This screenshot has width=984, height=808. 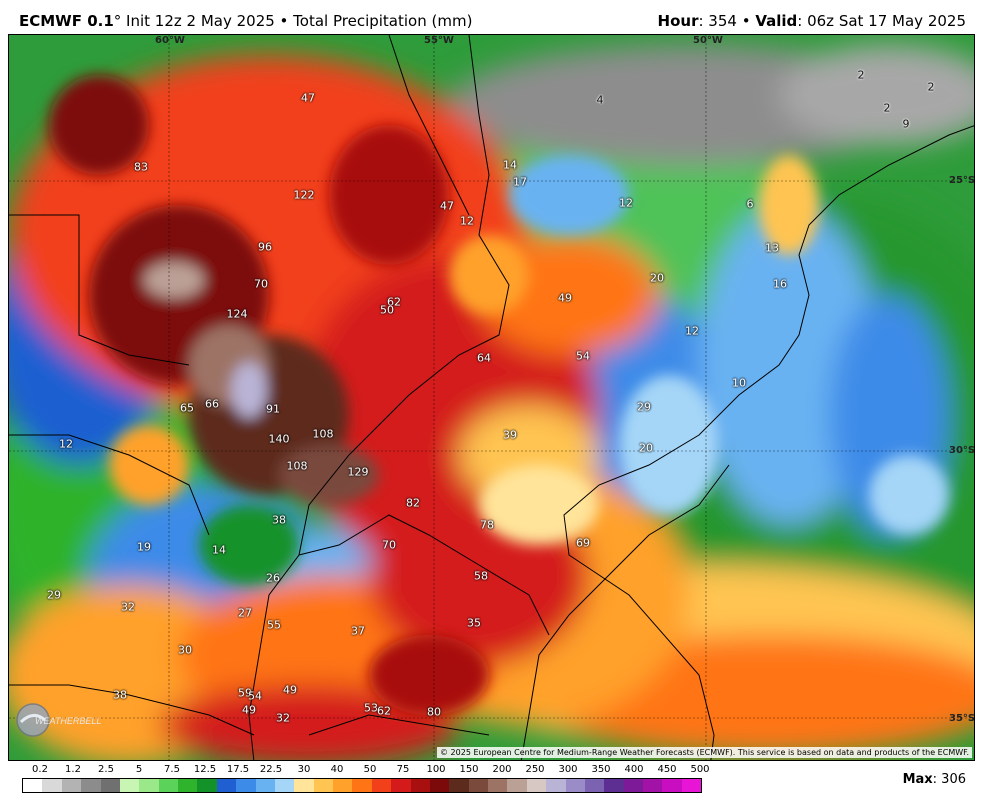 What do you see at coordinates (881, 21) in the screenshot?
I see `valid-value: : 06z Sat 17 May 2025` at bounding box center [881, 21].